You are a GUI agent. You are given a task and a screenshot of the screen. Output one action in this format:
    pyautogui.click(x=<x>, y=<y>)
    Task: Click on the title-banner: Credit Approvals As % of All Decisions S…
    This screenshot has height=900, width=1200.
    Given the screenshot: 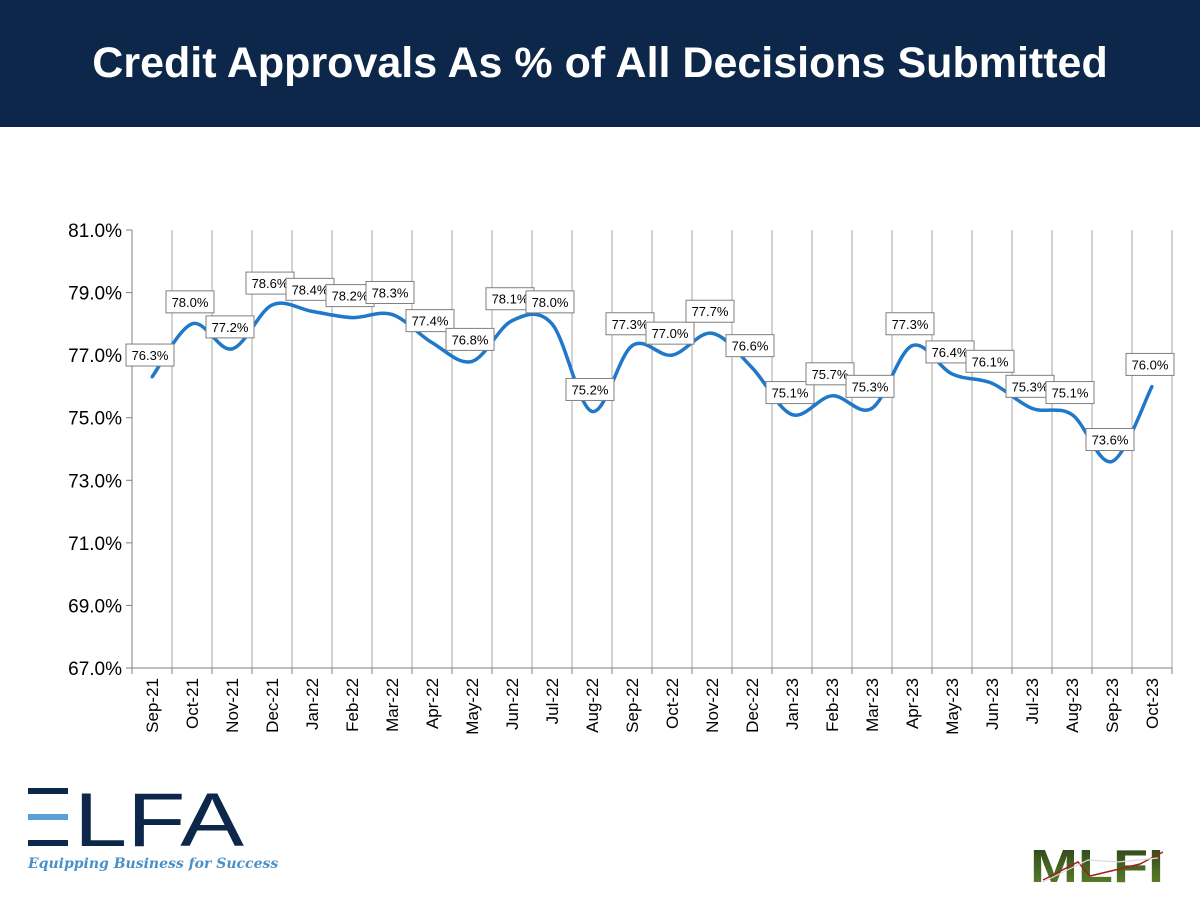 What is the action you would take?
    pyautogui.click(x=600, y=63)
    